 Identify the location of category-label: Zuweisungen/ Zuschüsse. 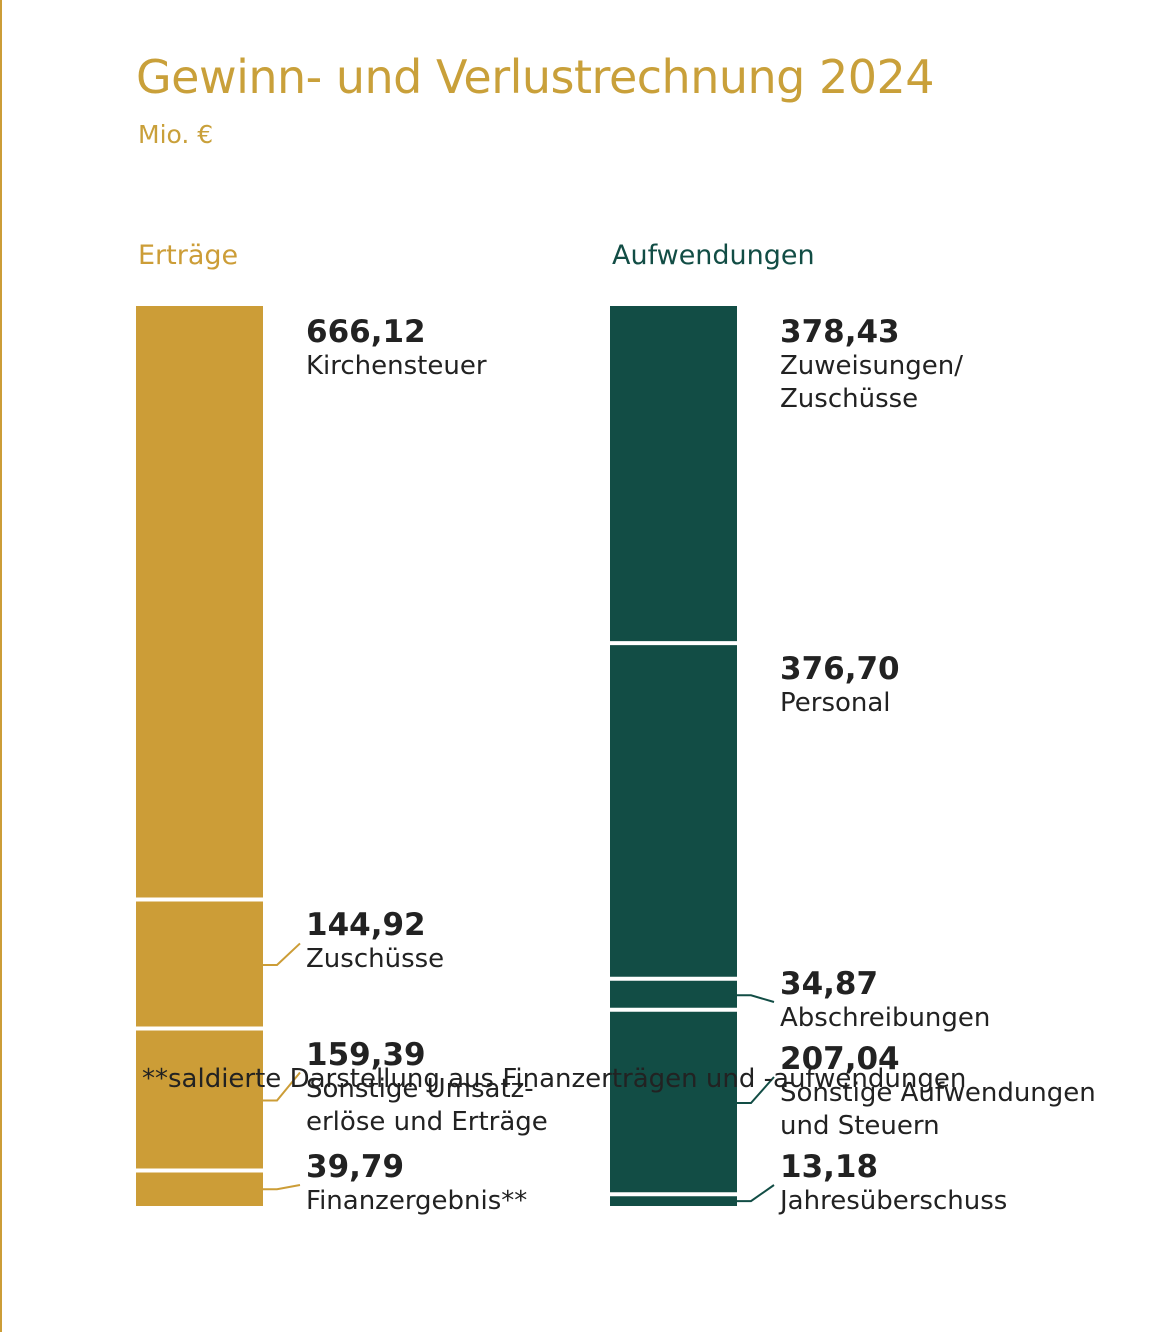
(872, 382).